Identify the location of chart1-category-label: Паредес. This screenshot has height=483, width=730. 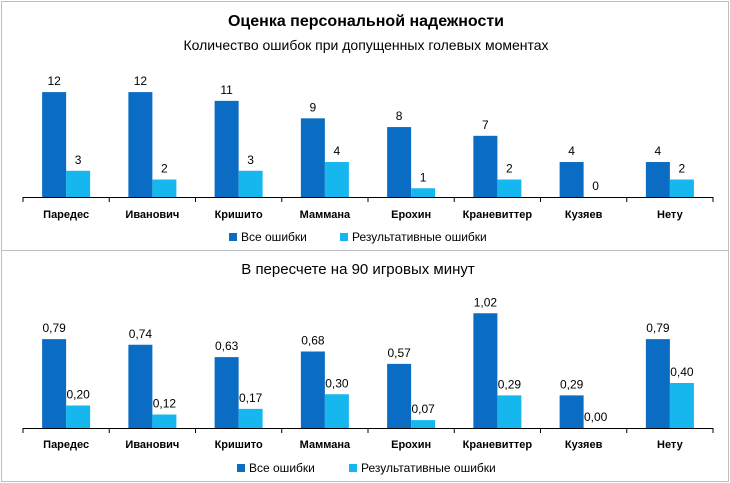
(66, 215).